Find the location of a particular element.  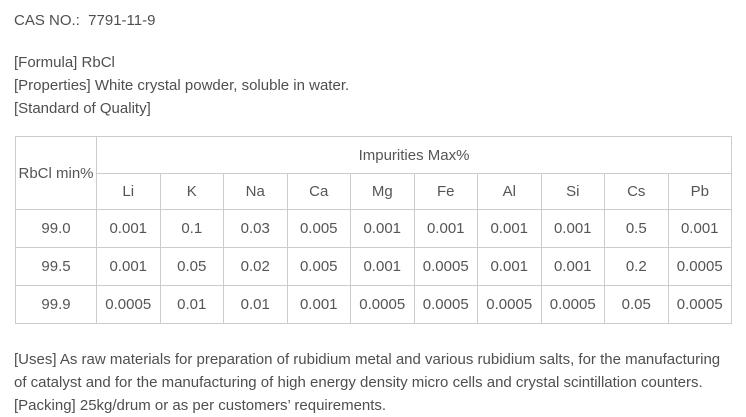

element-header-si: Si is located at coordinates (572, 191).